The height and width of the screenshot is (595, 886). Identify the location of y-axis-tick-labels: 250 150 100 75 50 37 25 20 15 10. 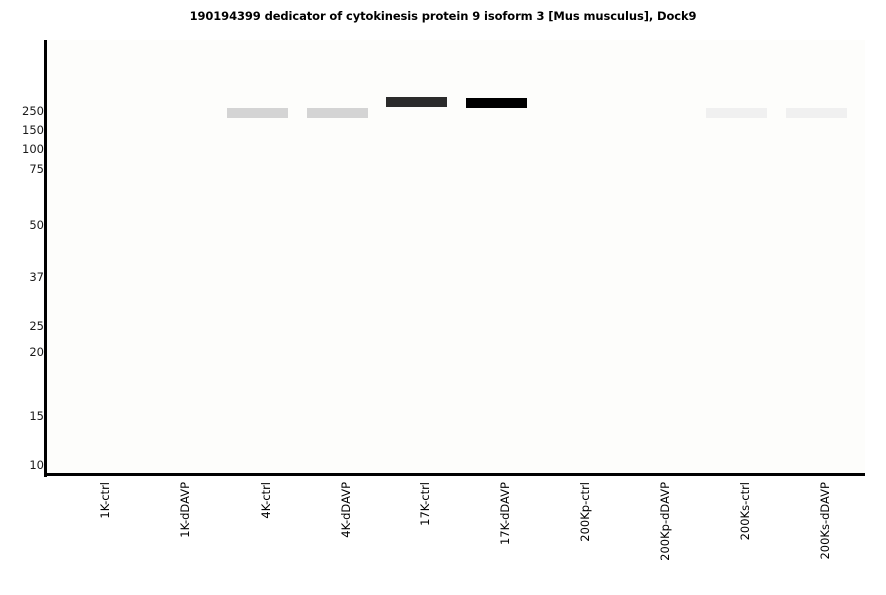
(22, 297).